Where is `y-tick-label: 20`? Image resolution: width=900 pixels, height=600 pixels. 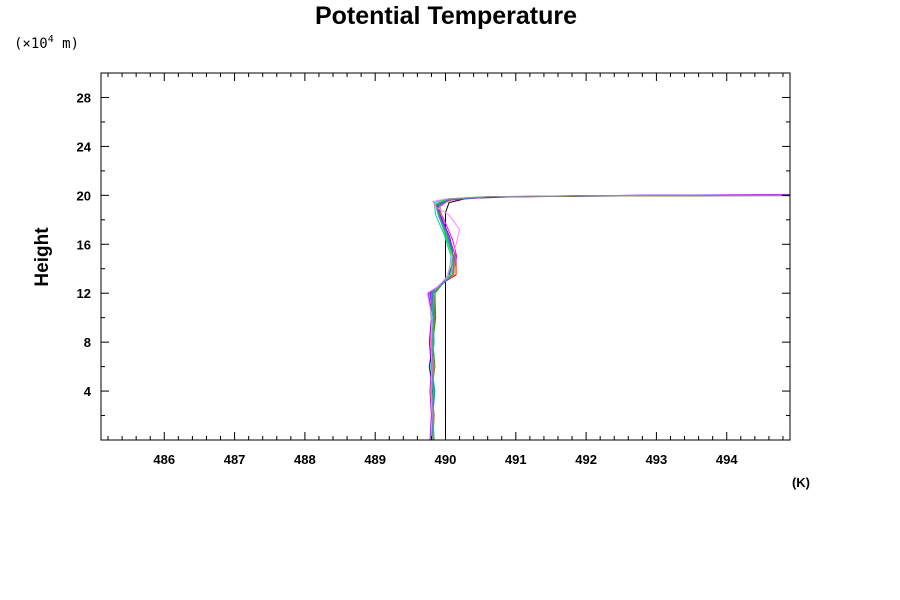
y-tick-label: 20 is located at coordinates (84, 195).